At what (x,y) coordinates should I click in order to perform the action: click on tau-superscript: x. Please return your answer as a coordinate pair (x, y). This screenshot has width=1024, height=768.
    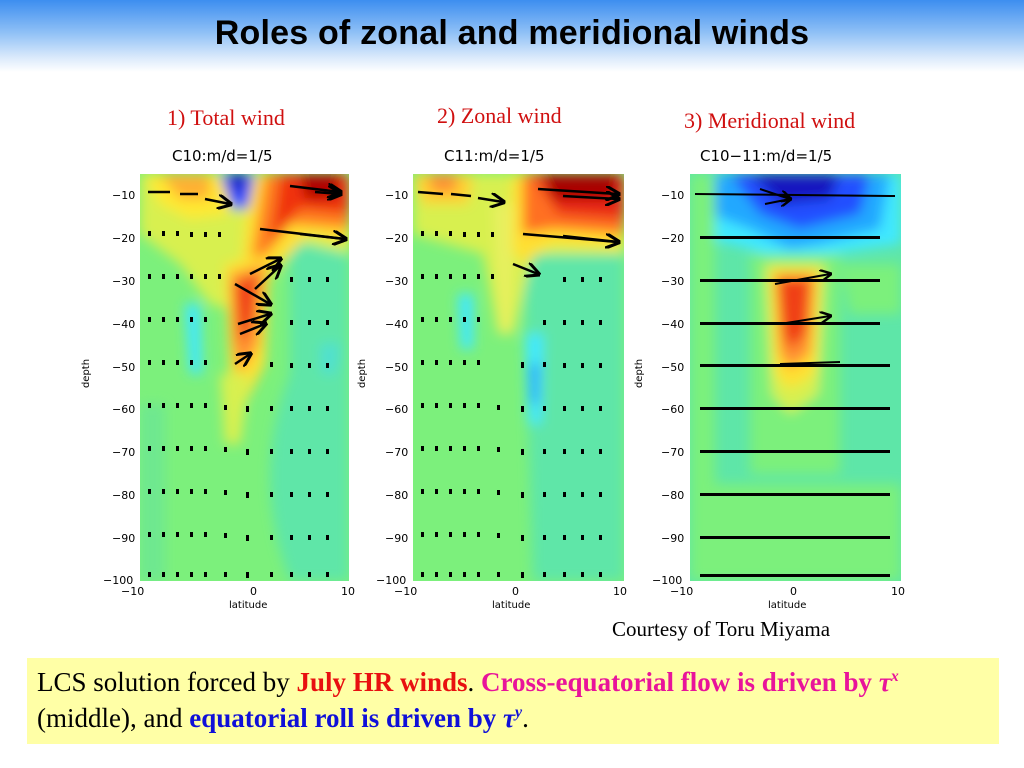
    Looking at the image, I should click on (894, 676).